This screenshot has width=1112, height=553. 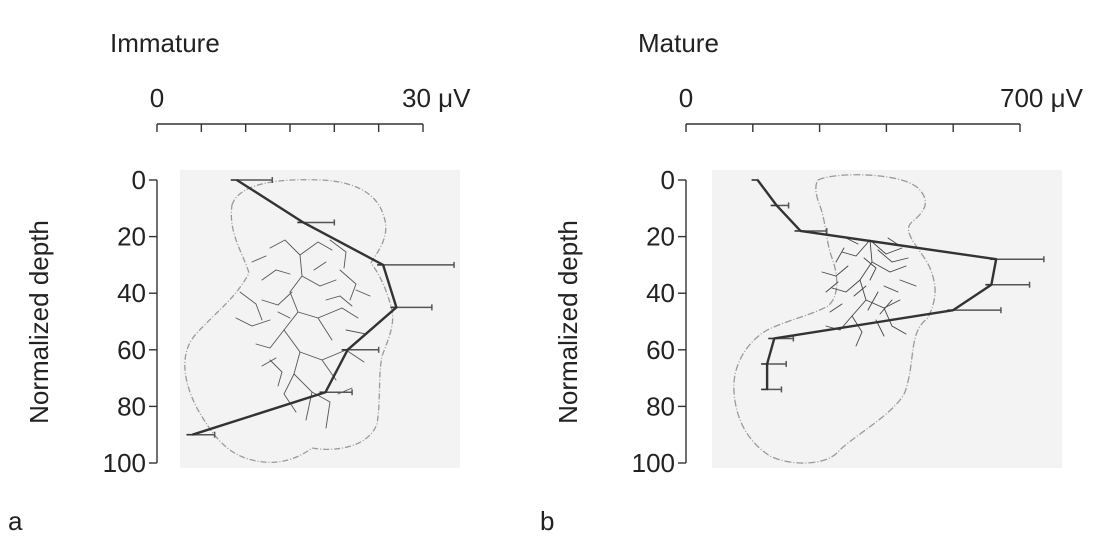 I want to click on panel-b-y-tick-label: 0, so click(x=668, y=180).